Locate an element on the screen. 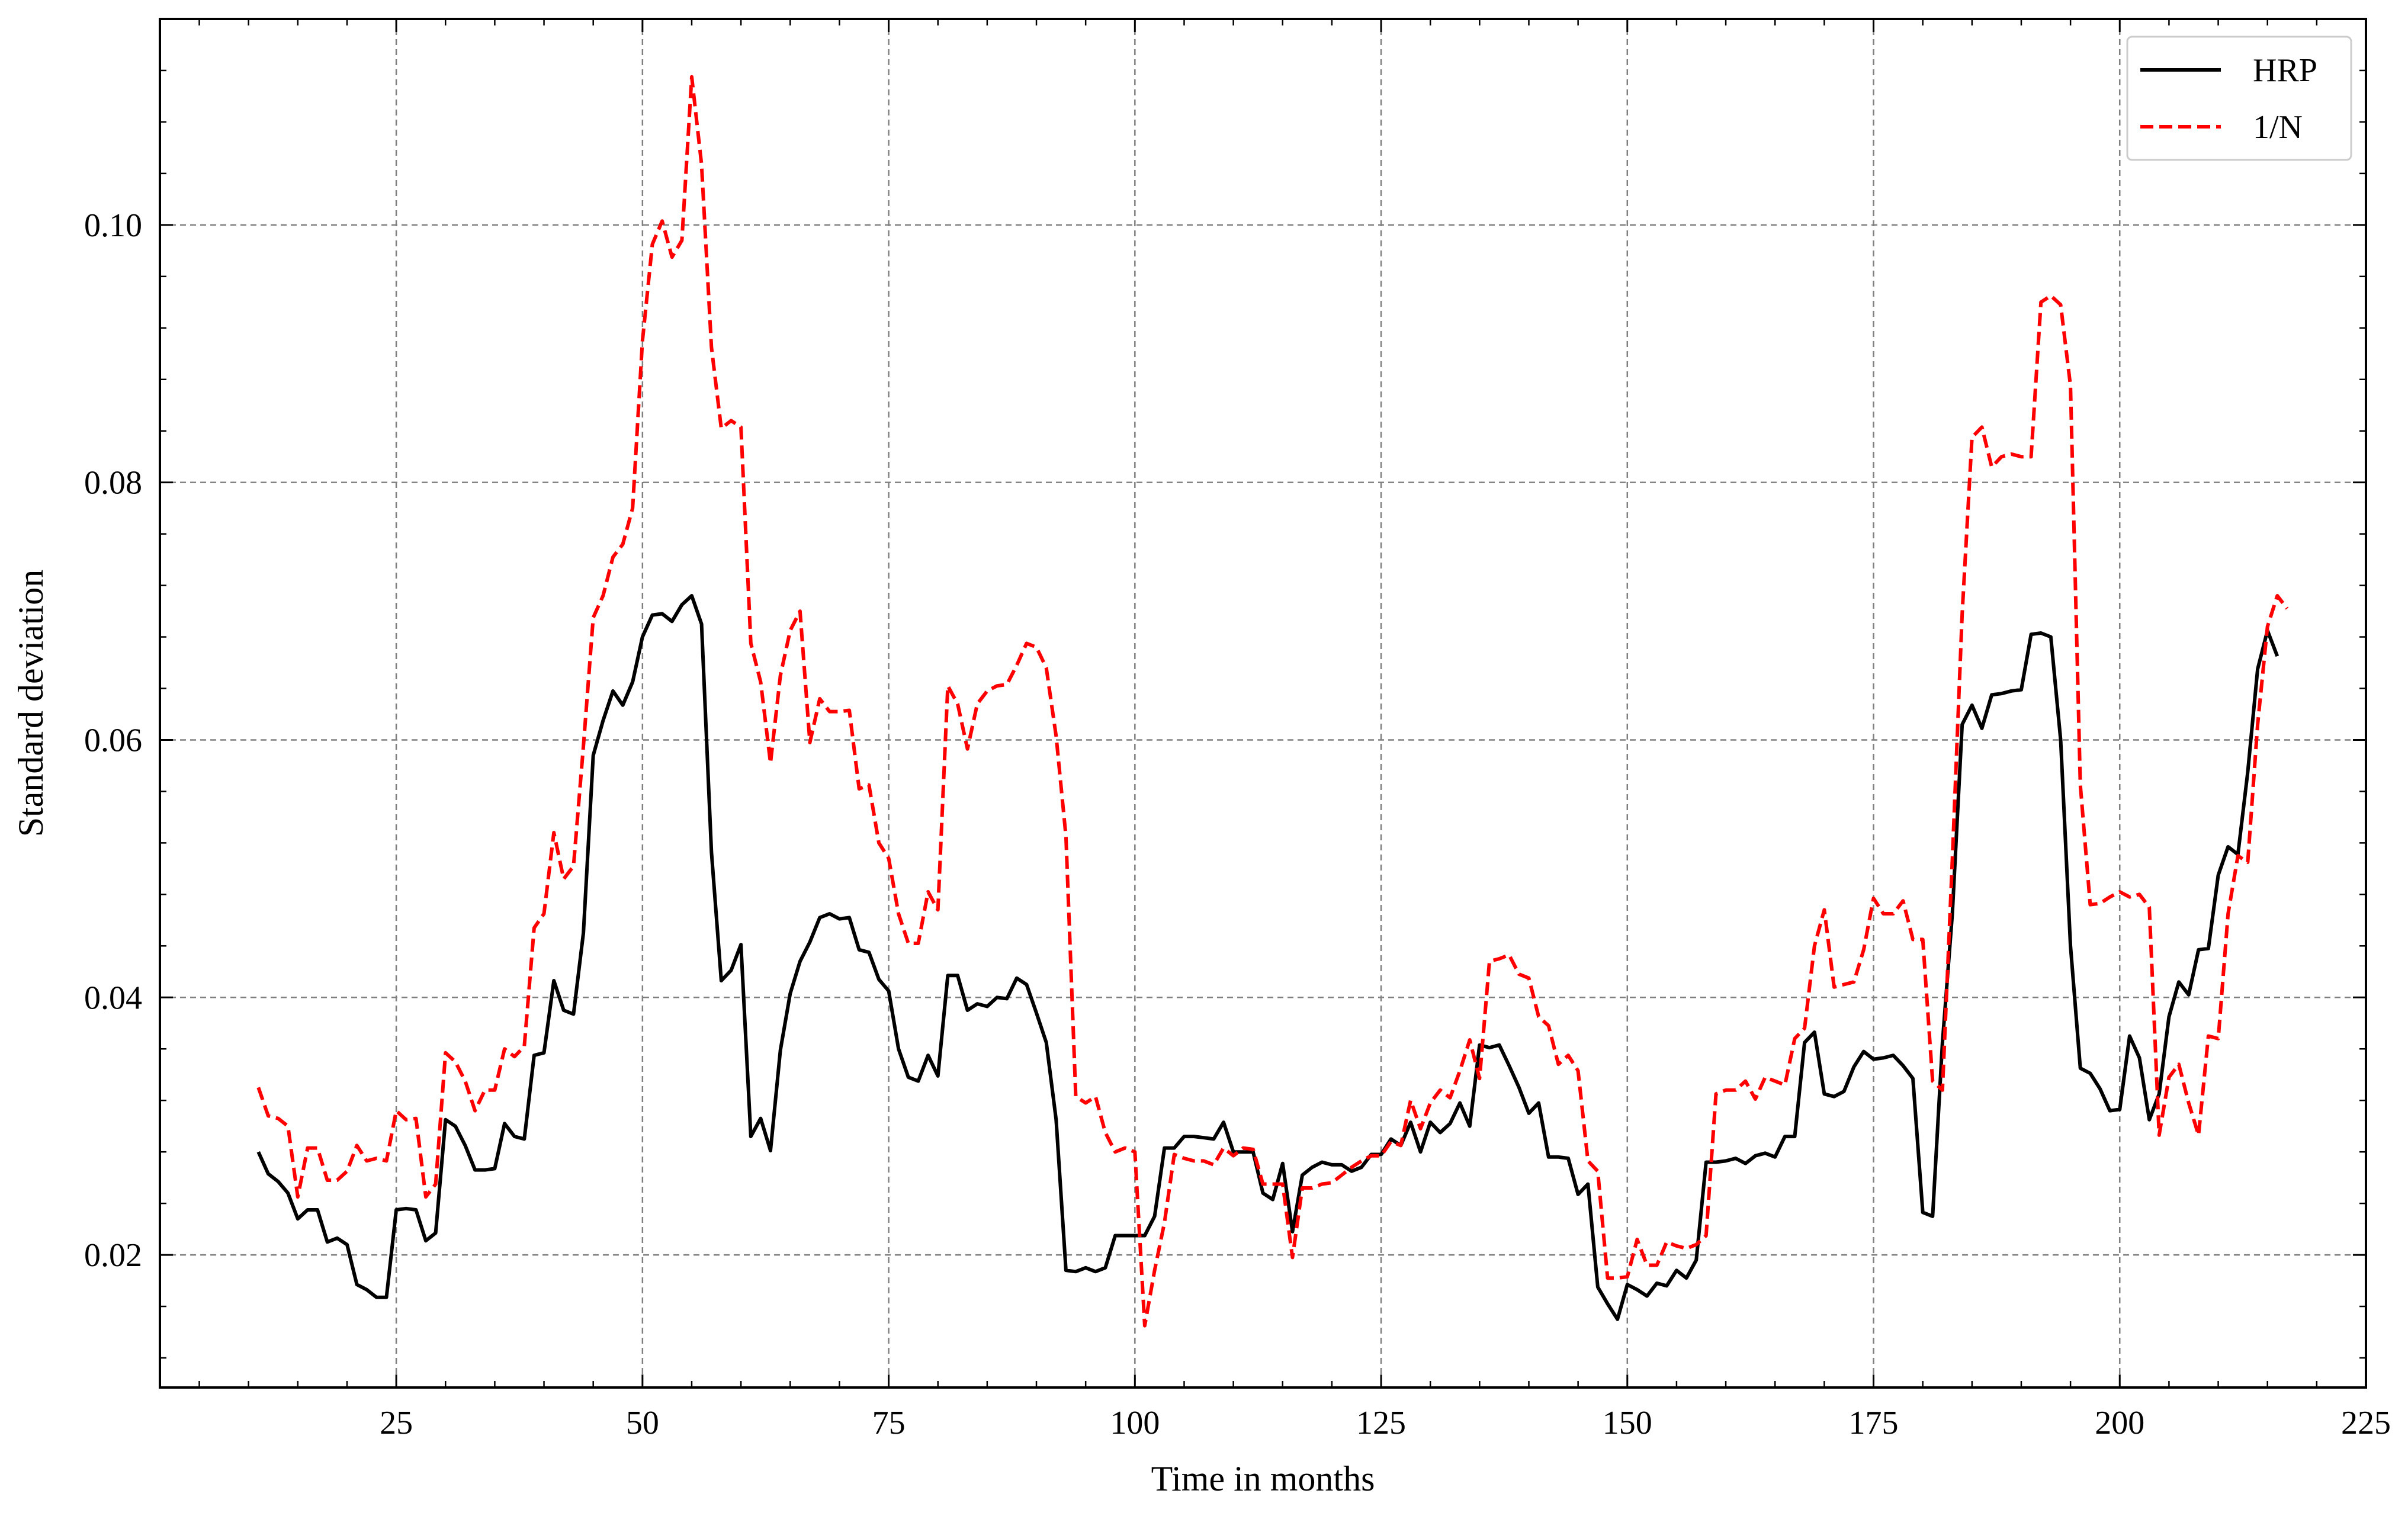  y-tick-label: 0.10 is located at coordinates (113, 225).